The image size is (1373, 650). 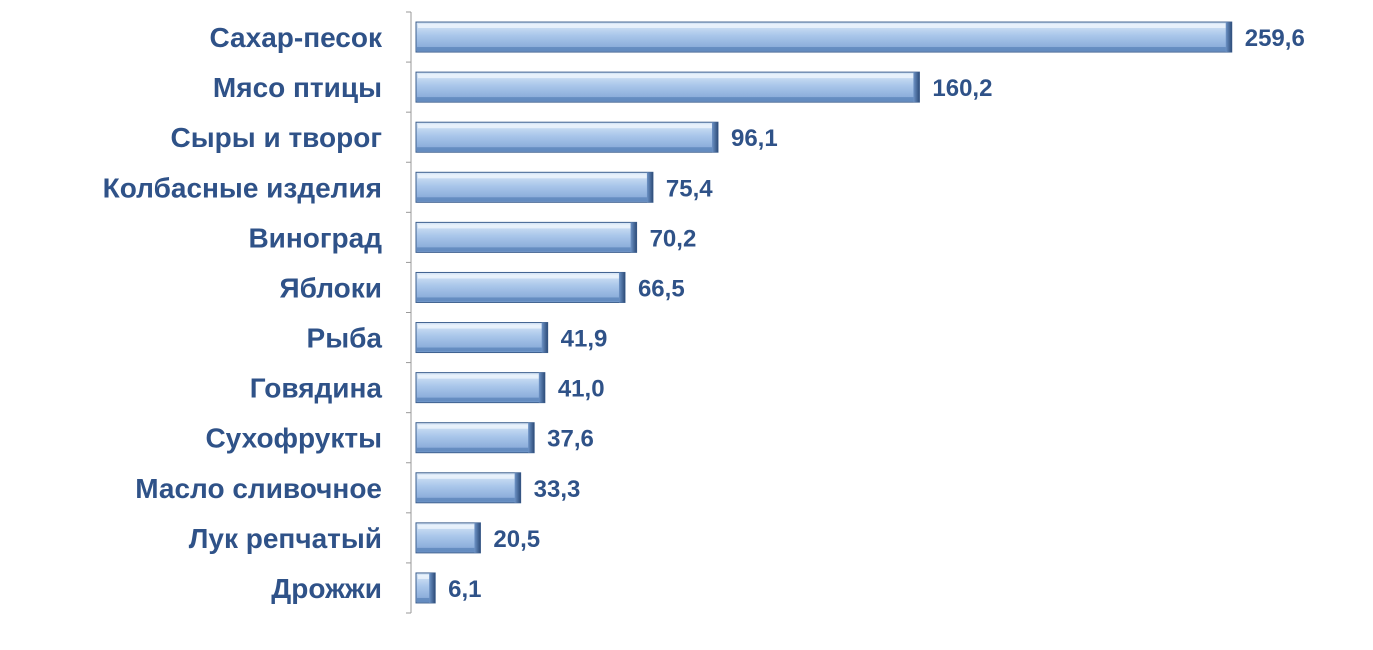 I want to click on category-label: Лук репчатый, so click(x=285, y=538).